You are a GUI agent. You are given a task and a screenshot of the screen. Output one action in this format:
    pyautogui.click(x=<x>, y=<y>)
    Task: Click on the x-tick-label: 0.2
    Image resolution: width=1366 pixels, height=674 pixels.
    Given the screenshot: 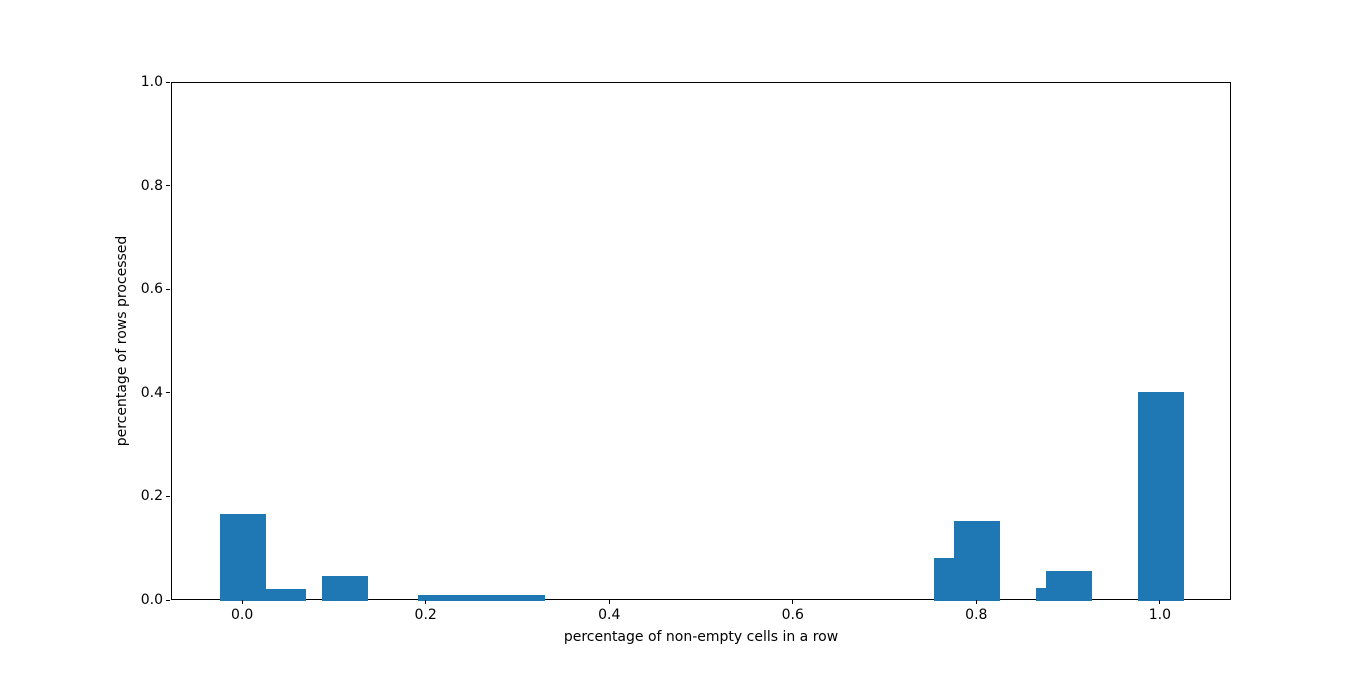 What is the action you would take?
    pyautogui.click(x=425, y=615)
    